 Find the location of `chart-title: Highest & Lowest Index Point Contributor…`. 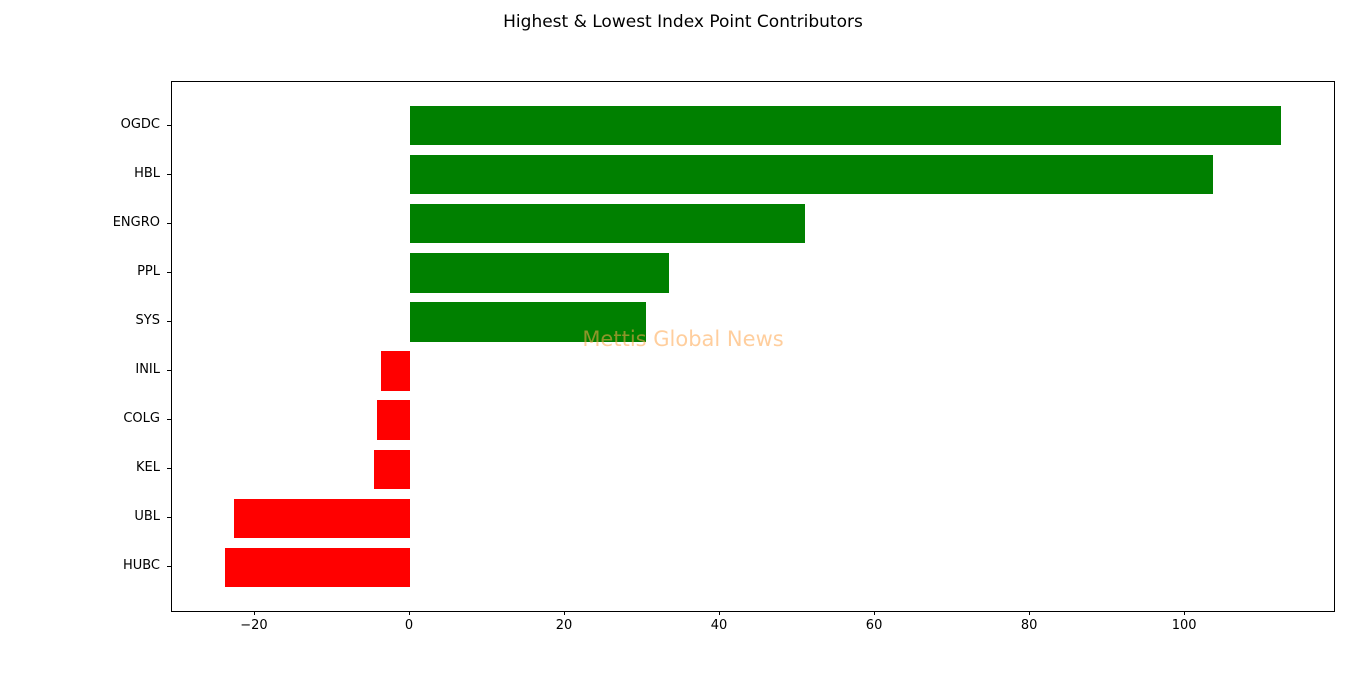

chart-title: Highest & Lowest Index Point Contributor… is located at coordinates (683, 22).